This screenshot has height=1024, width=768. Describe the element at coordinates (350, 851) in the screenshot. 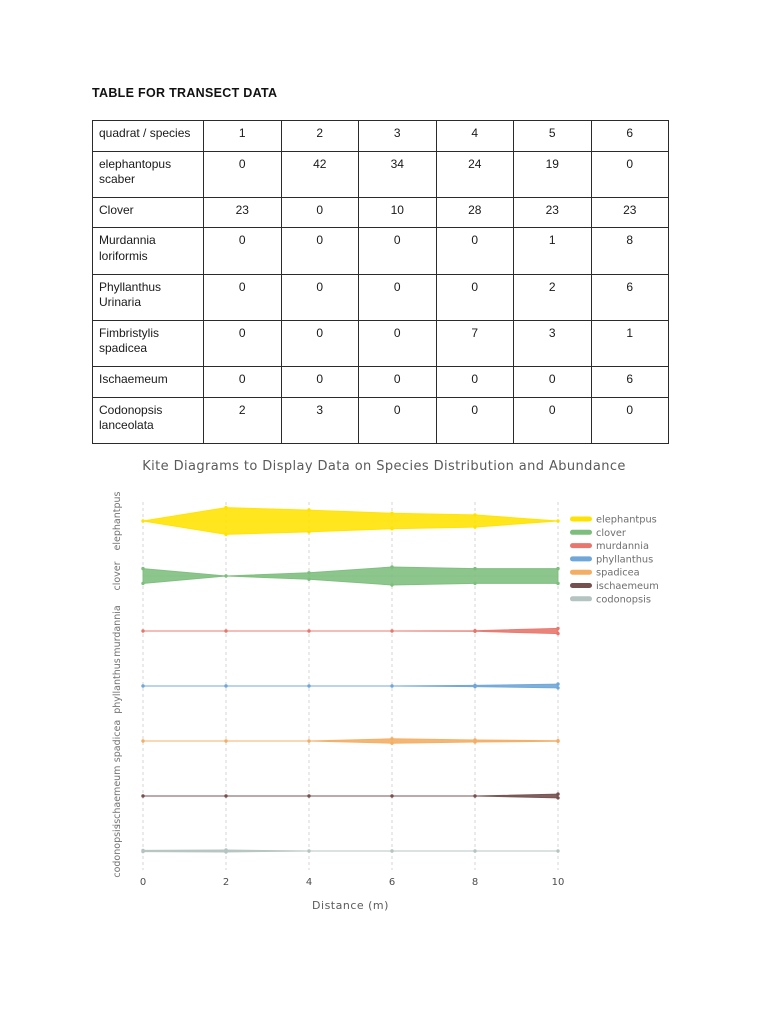

I see `kite-codonopsis` at that location.